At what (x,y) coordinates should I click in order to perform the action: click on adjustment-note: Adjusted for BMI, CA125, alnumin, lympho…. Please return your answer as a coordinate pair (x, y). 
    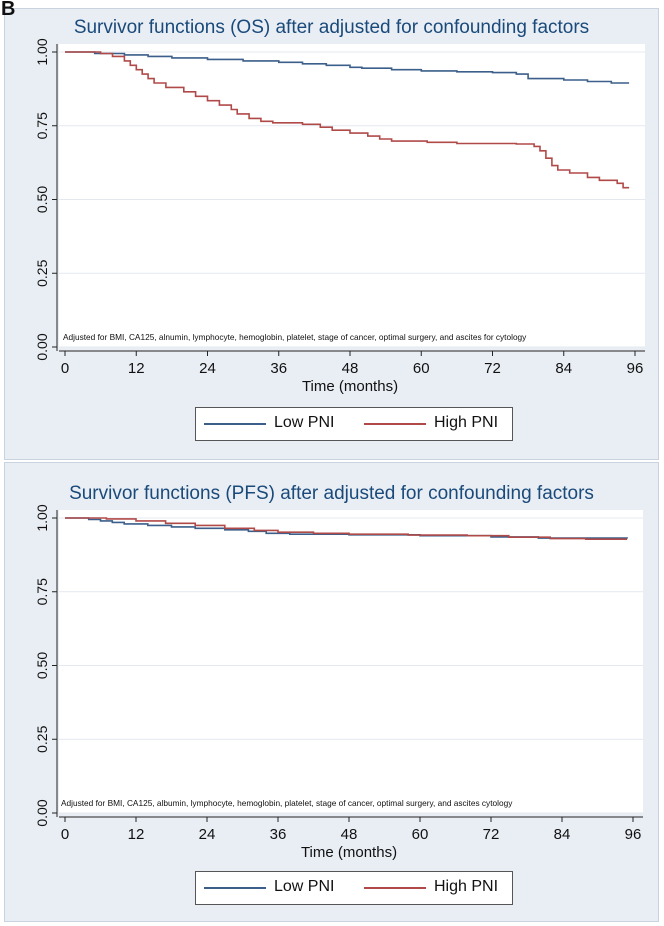
    Looking at the image, I should click on (295, 337).